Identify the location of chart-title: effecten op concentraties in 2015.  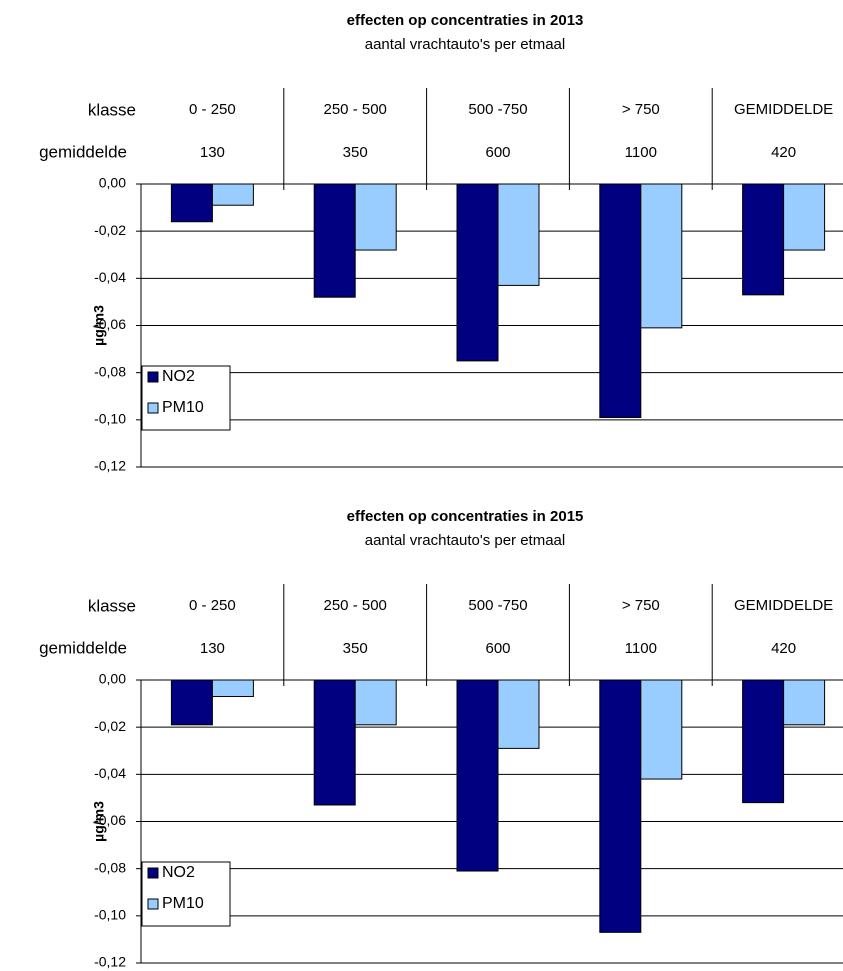
(465, 516).